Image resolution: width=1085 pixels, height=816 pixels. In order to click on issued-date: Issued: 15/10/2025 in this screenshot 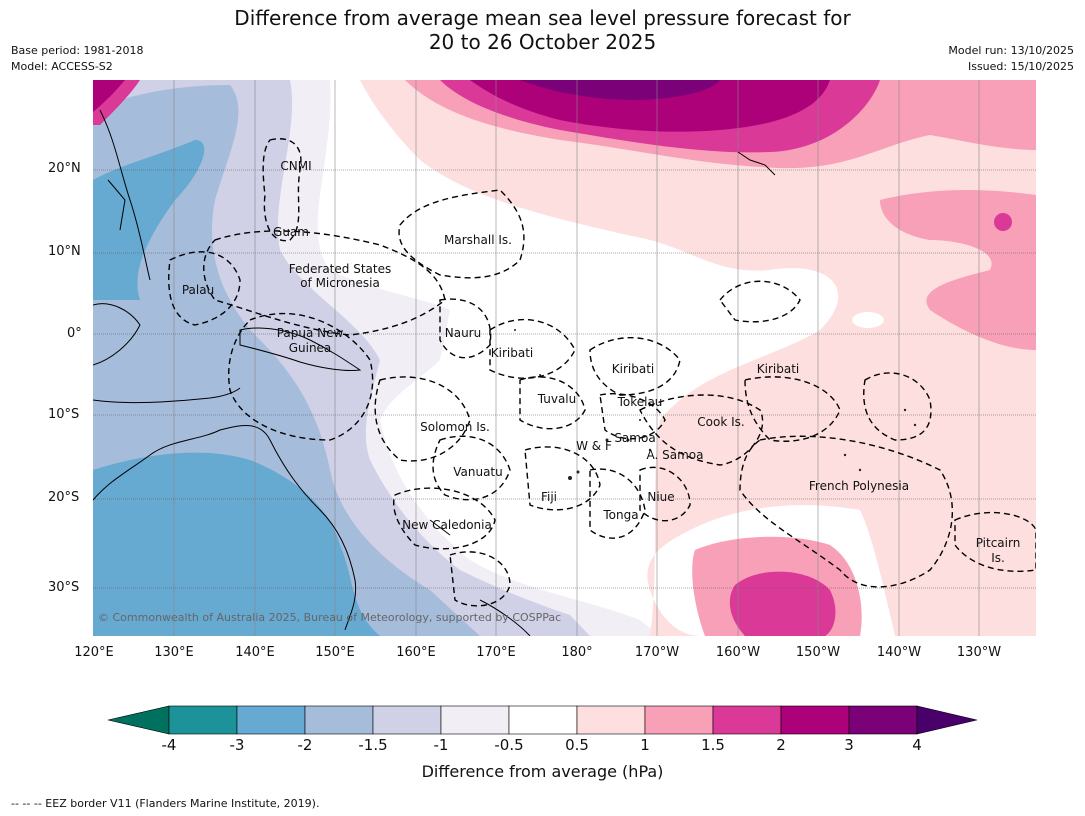, I will do `click(1020, 66)`.